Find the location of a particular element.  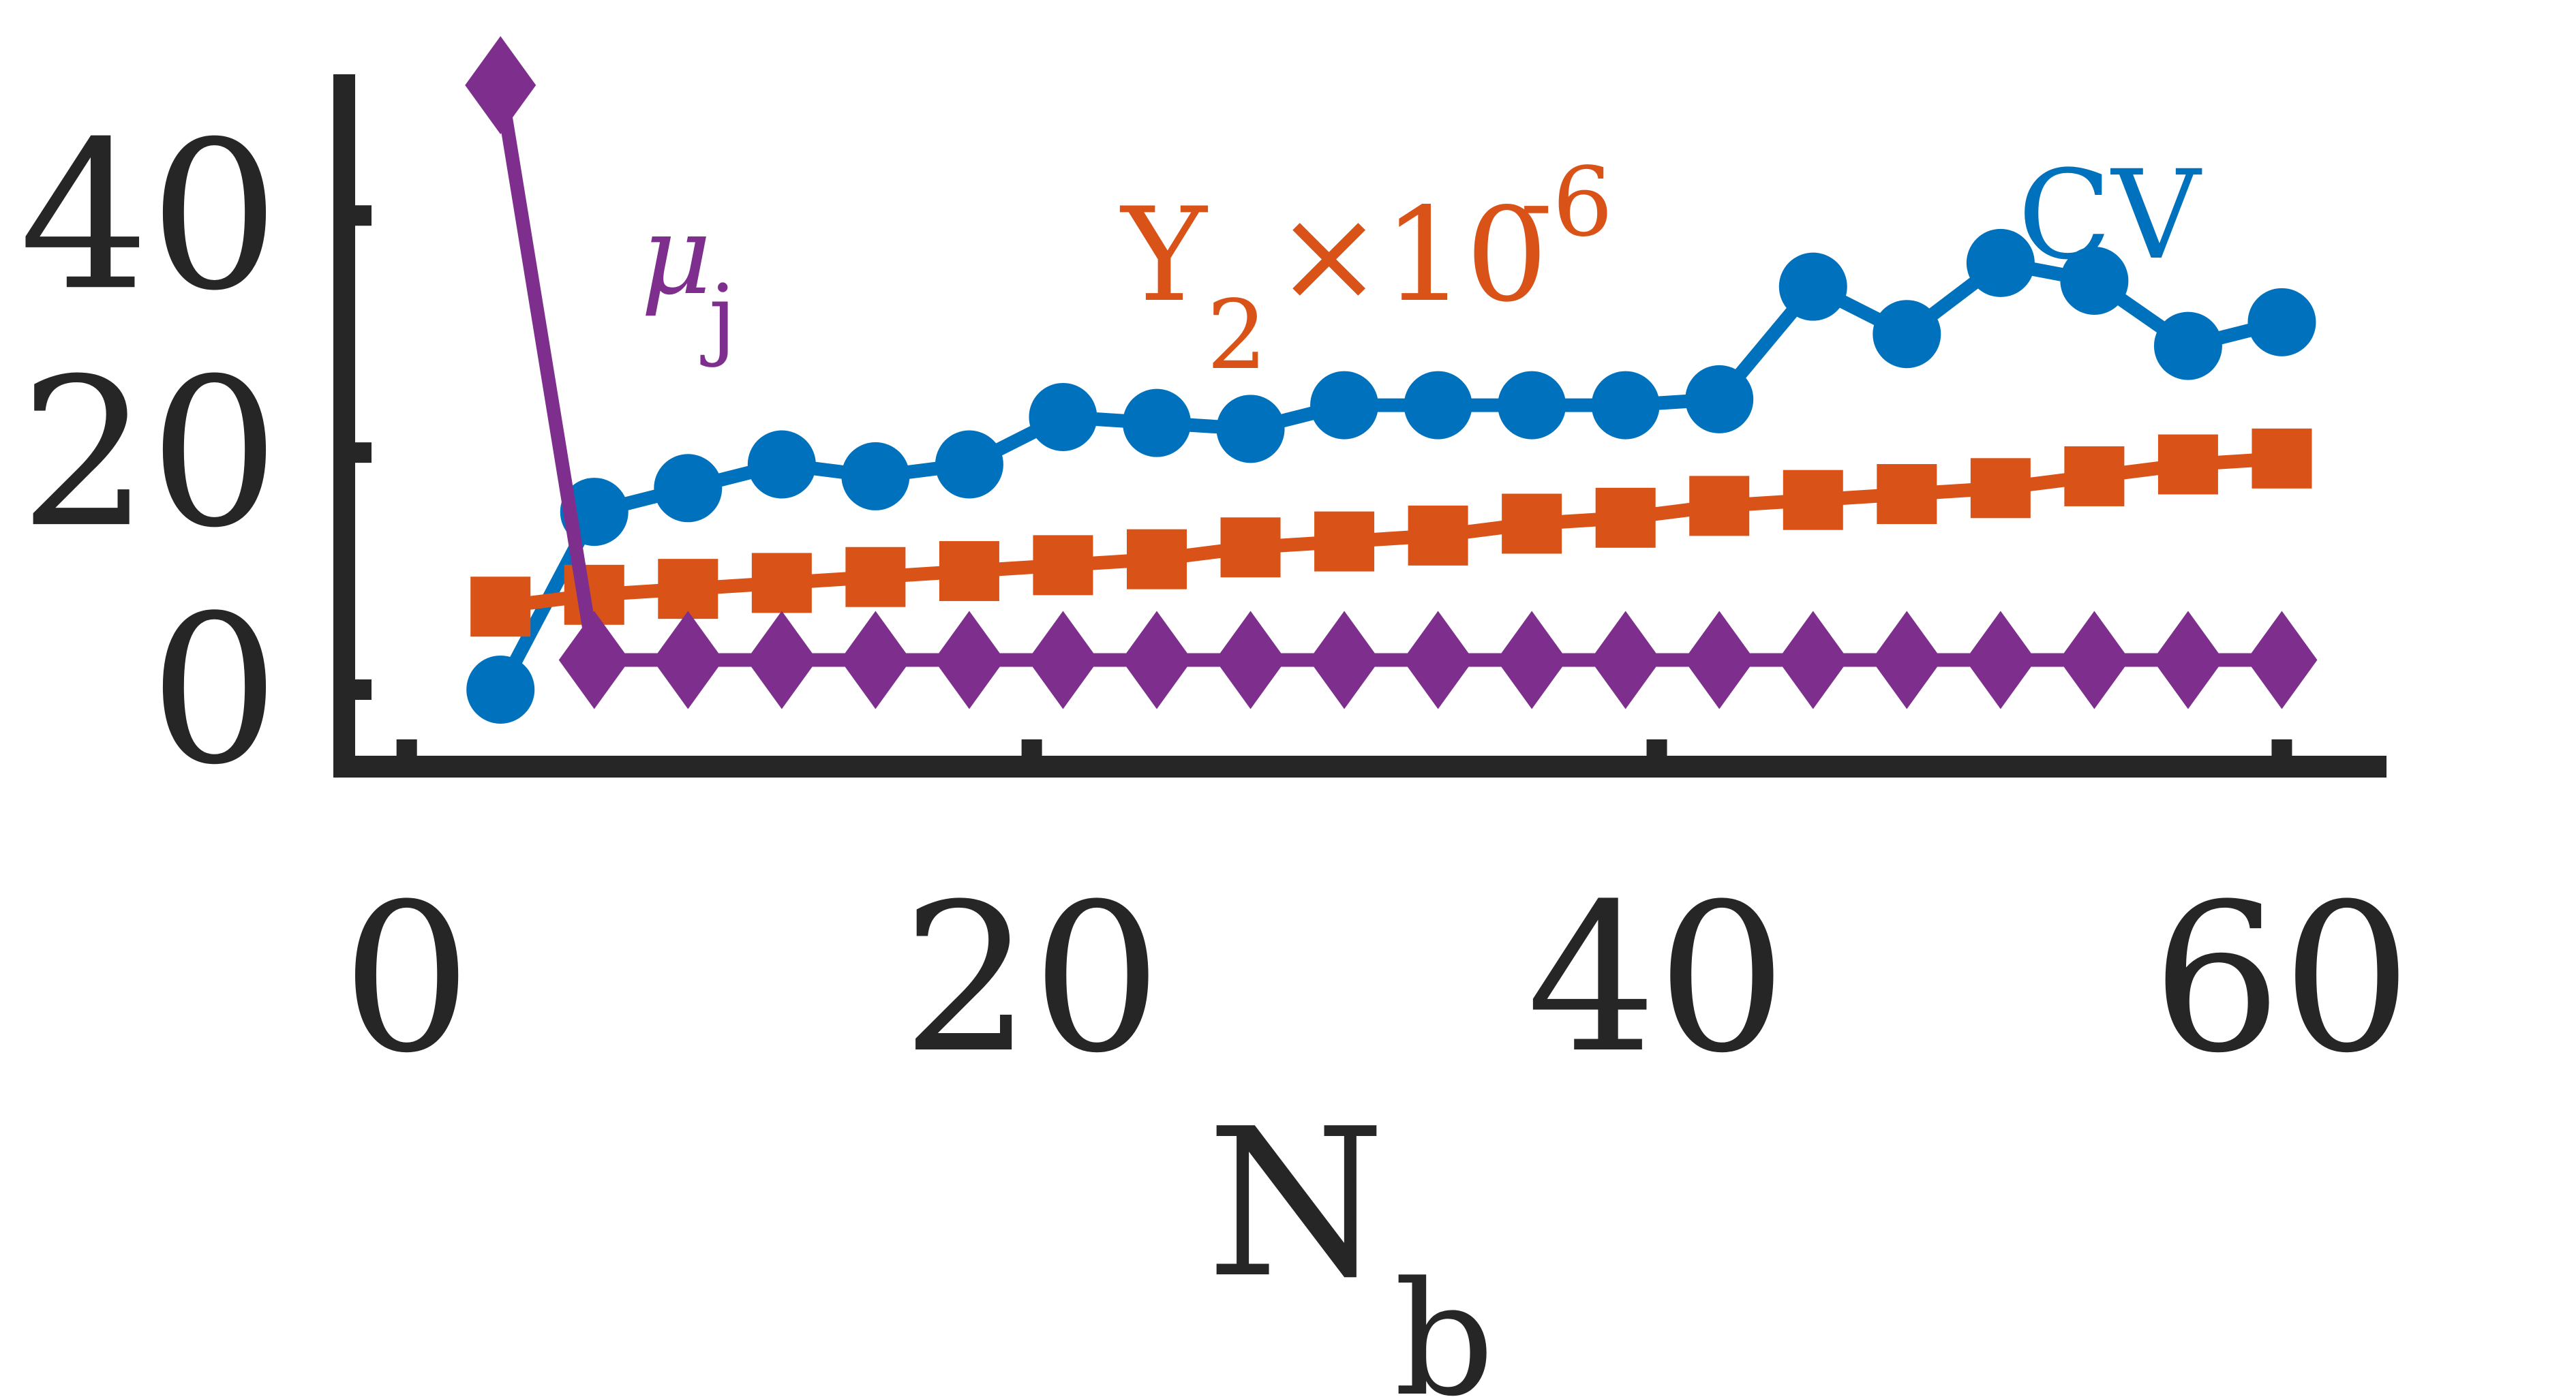

y-tick-label: 20 is located at coordinates (149, 454).